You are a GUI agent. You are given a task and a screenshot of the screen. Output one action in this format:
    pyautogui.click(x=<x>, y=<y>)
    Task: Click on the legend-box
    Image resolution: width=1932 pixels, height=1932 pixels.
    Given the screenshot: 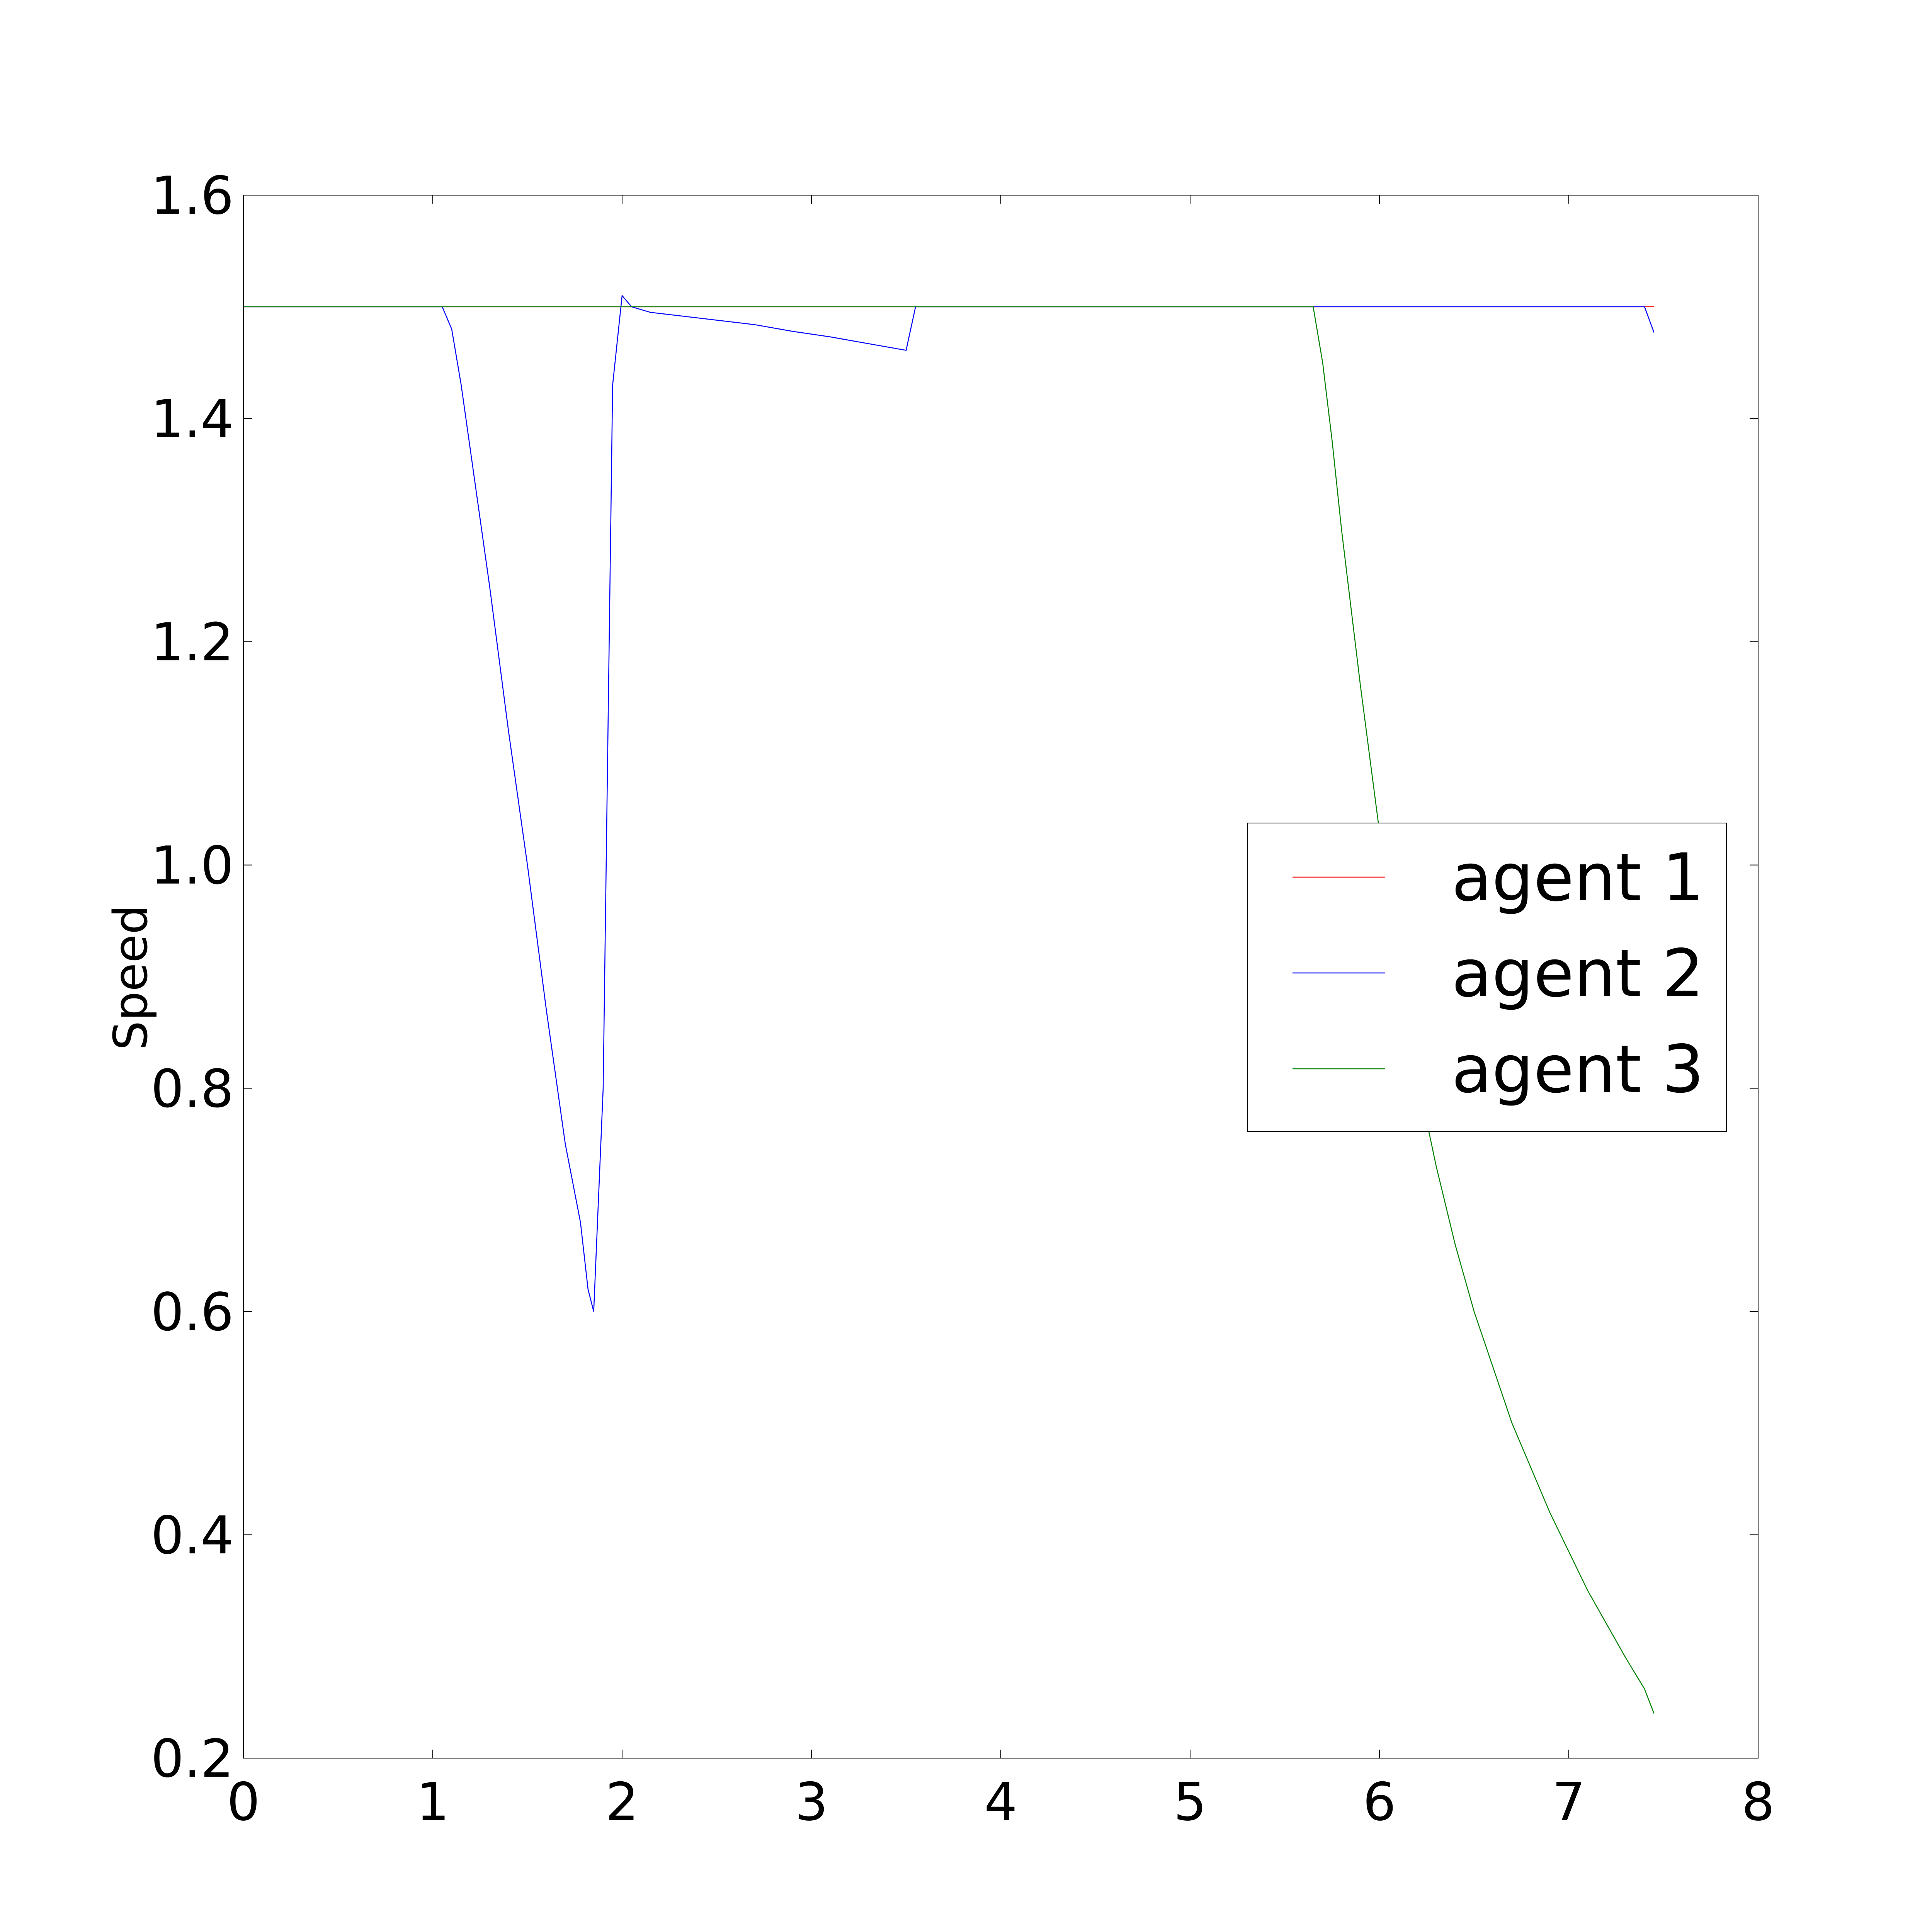 What is the action you would take?
    pyautogui.click(x=1487, y=978)
    